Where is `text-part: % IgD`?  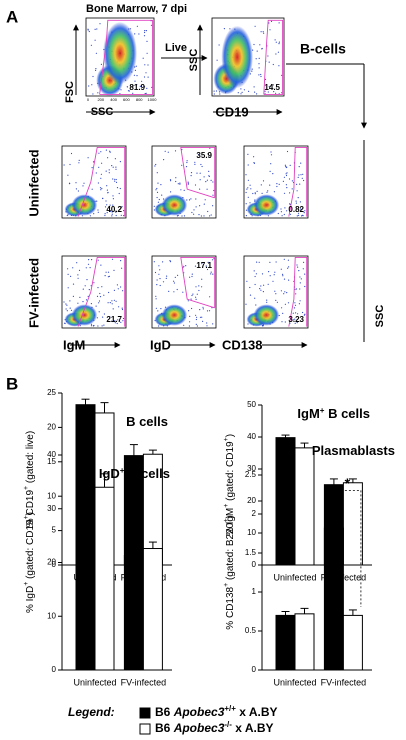
text-part: % IgD is located at coordinates (30, 599).